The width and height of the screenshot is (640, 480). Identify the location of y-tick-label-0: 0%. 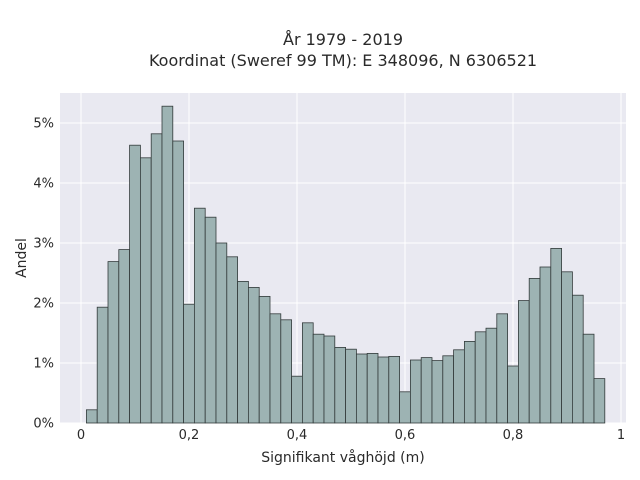
(43, 424).